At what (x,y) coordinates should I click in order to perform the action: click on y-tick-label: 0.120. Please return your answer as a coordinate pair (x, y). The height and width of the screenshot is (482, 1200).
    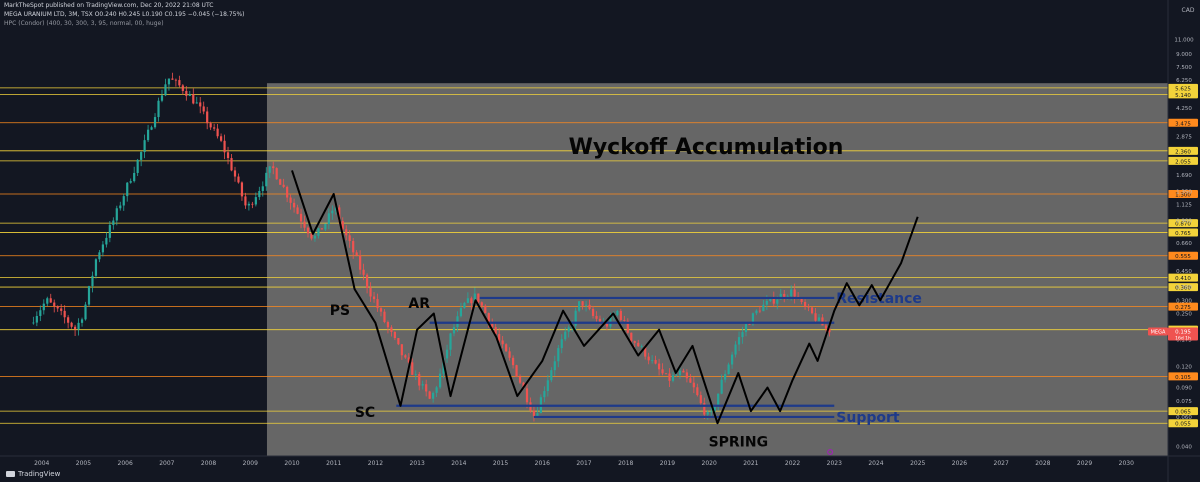
    Looking at the image, I should click on (1184, 368).